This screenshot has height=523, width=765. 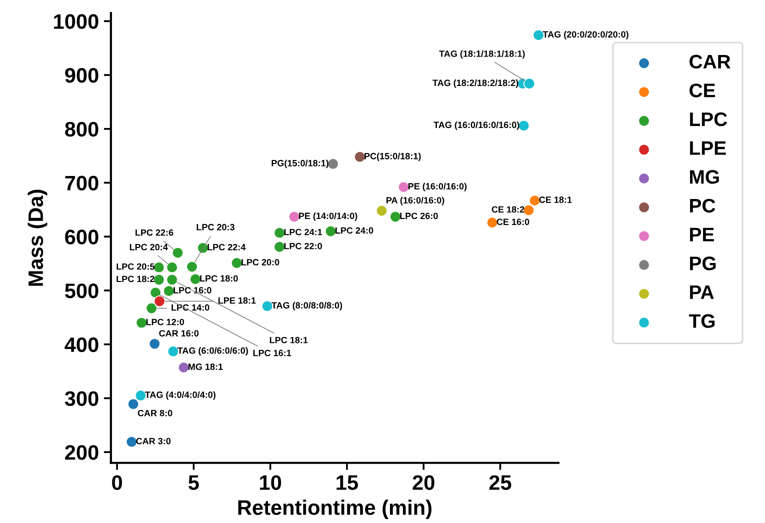 I want to click on legend-label: PE, so click(x=702, y=235).